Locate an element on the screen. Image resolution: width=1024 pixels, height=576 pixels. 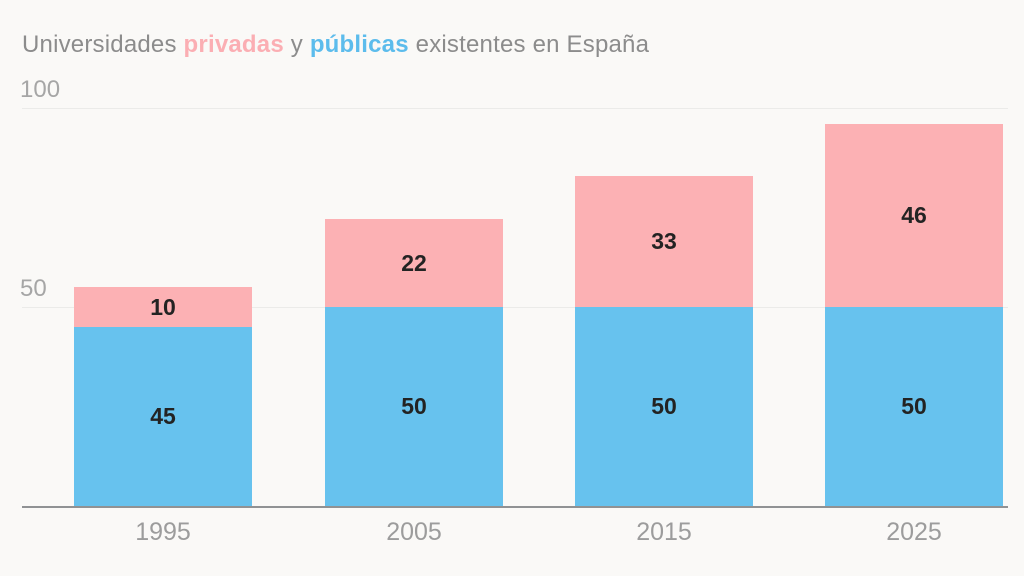
bar-segment-privadas-2015: 33 is located at coordinates (664, 241).